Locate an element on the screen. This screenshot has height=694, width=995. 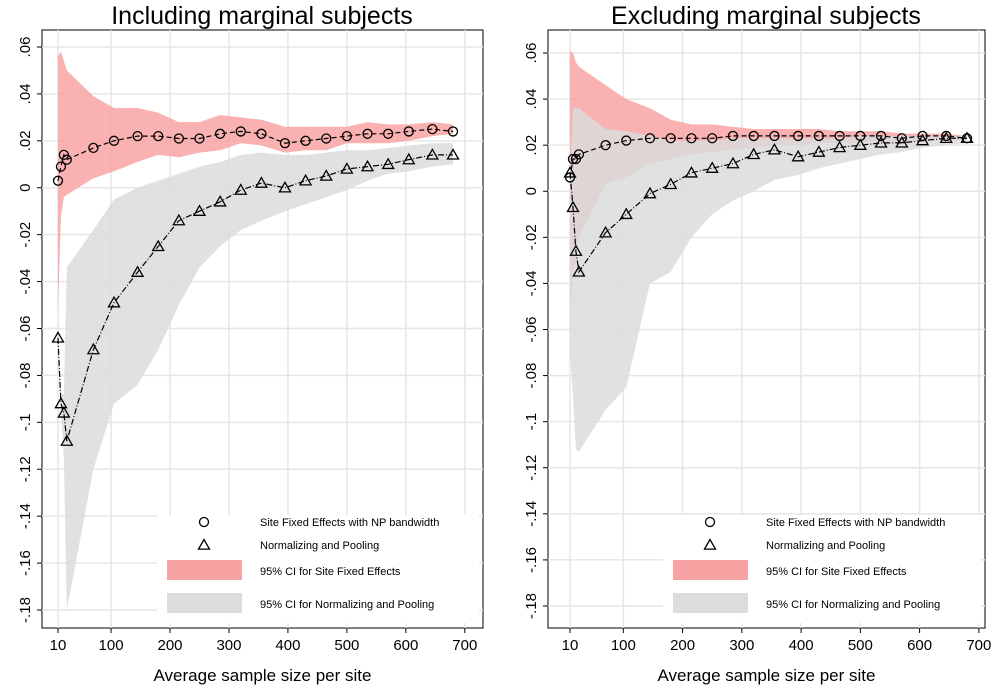
ci-band-site-fixed-effects is located at coordinates (255, 180).